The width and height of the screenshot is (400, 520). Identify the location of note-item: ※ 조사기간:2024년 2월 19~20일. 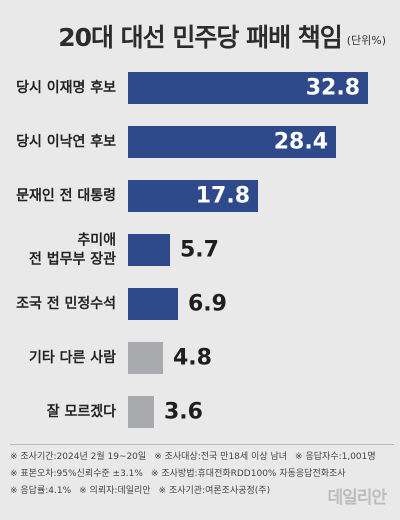
(78, 457).